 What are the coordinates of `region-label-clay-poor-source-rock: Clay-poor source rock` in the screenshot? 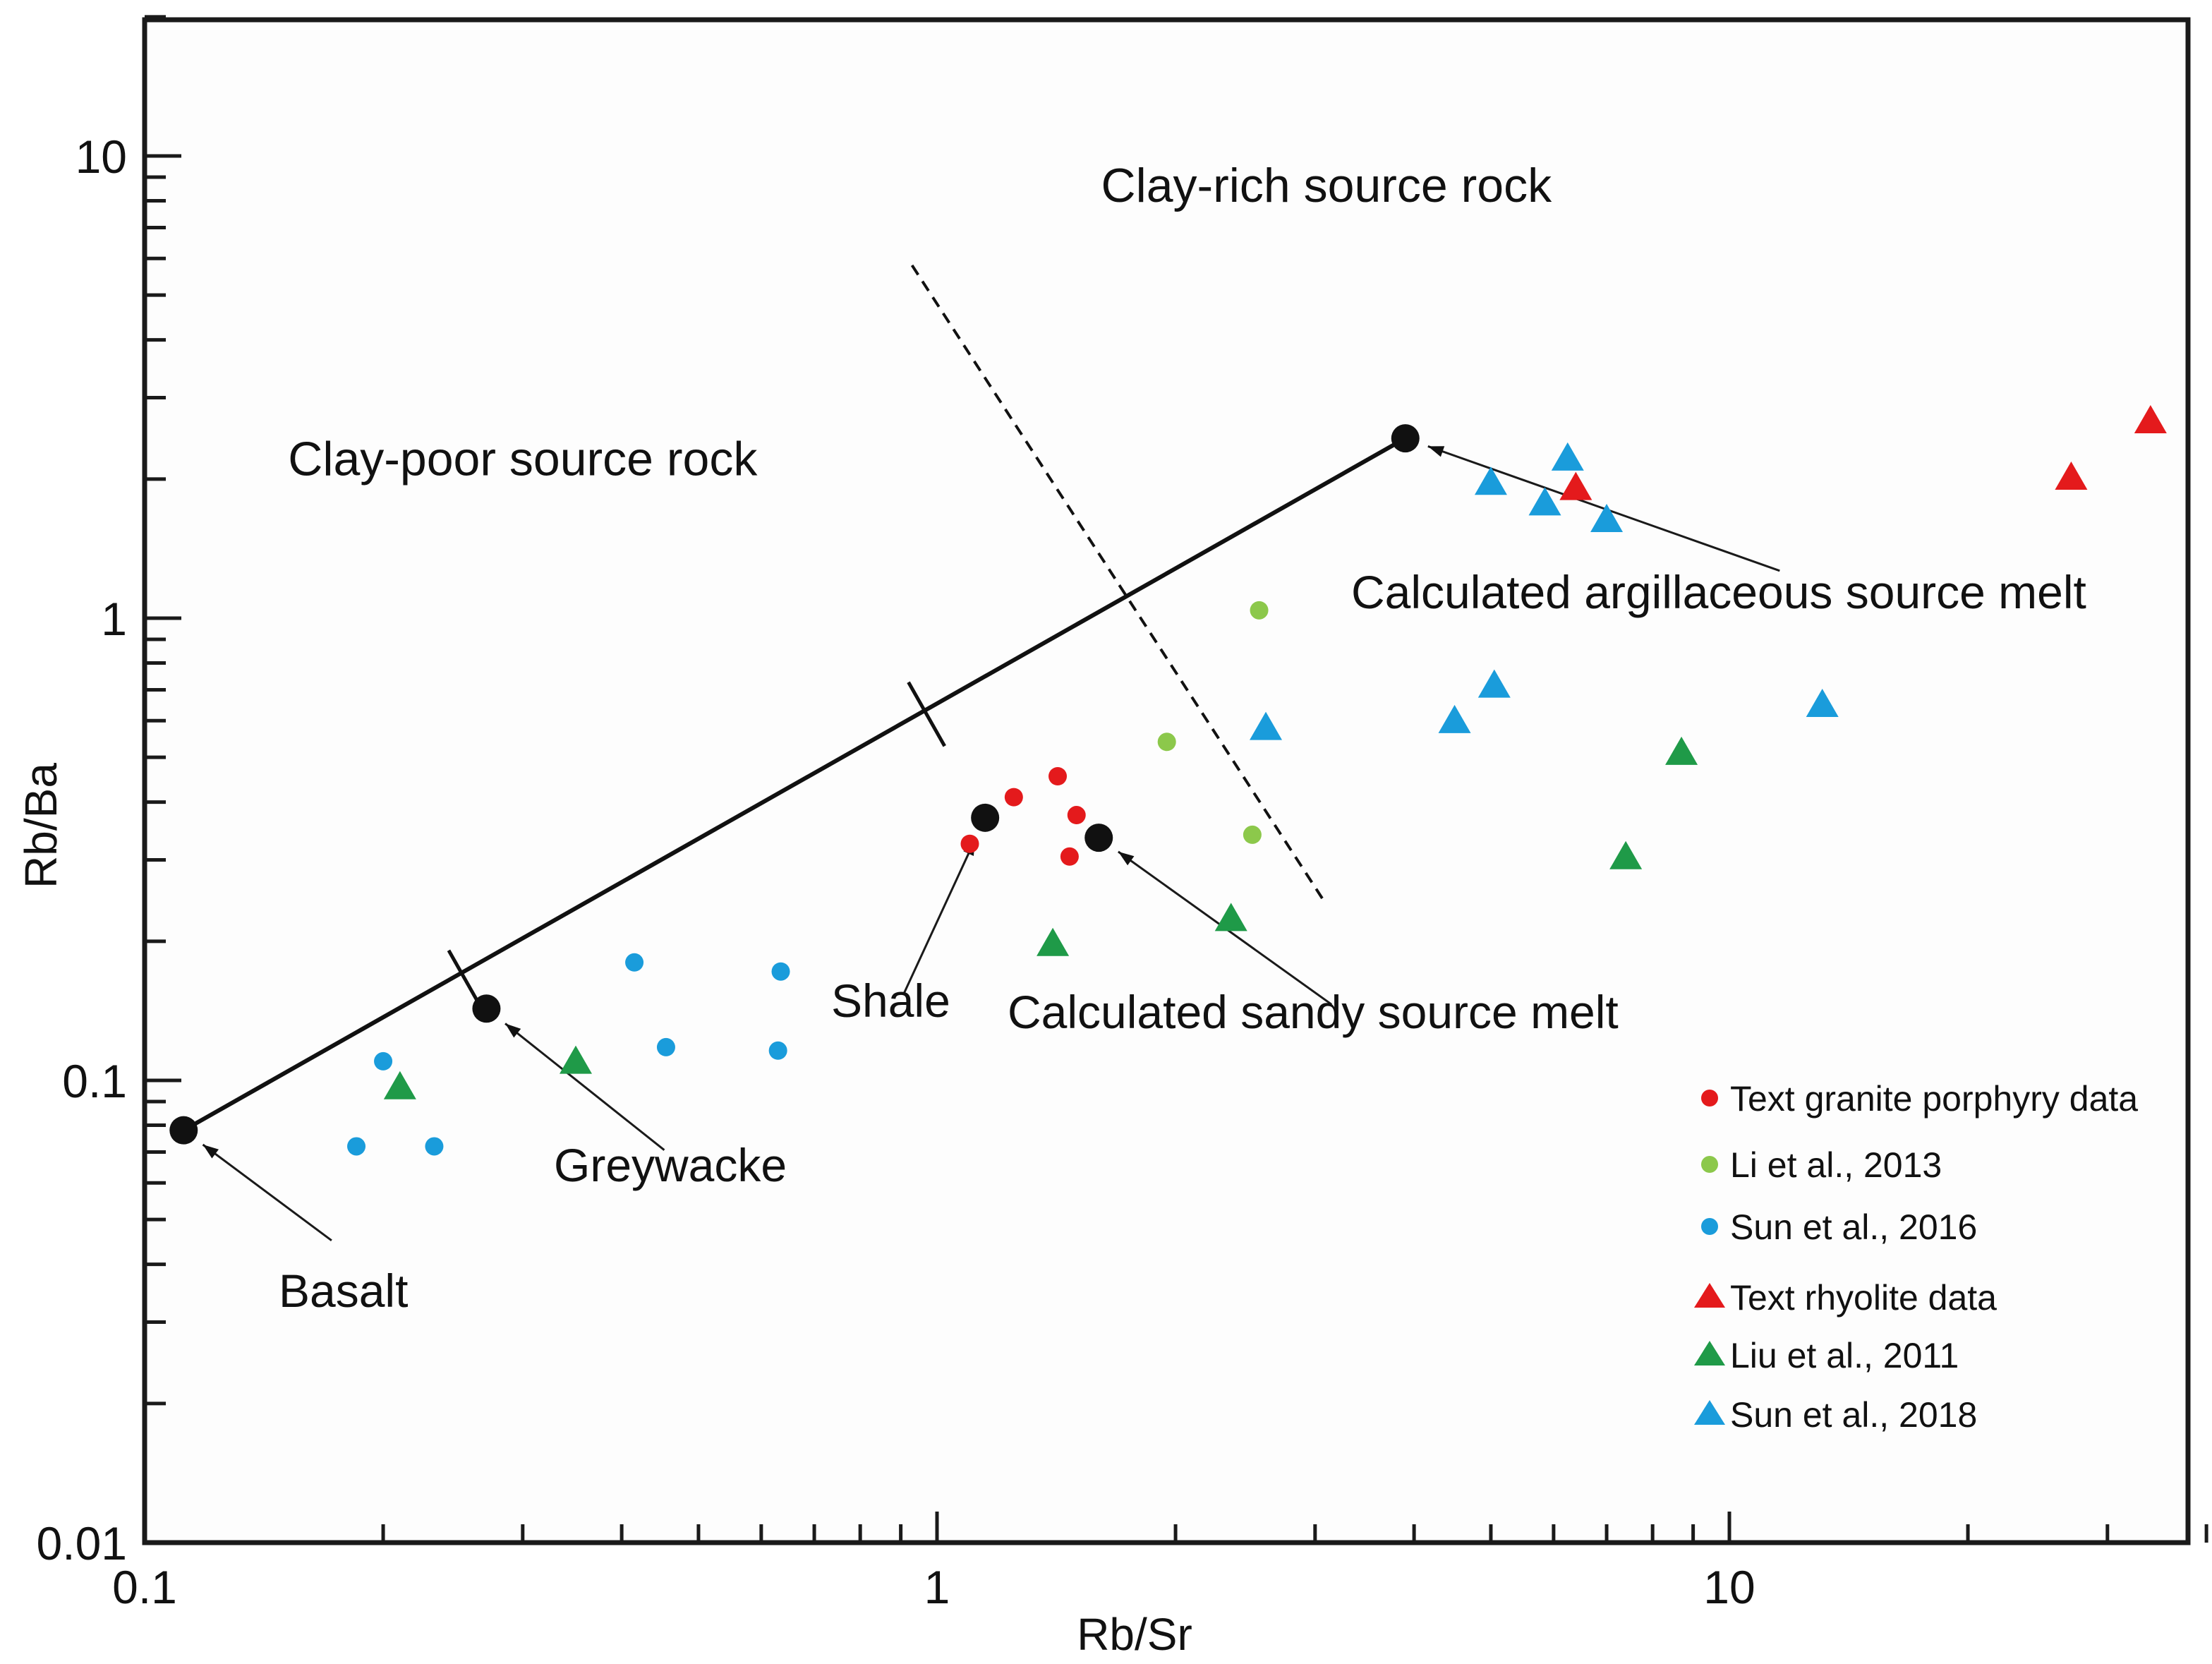 It's located at (523, 459).